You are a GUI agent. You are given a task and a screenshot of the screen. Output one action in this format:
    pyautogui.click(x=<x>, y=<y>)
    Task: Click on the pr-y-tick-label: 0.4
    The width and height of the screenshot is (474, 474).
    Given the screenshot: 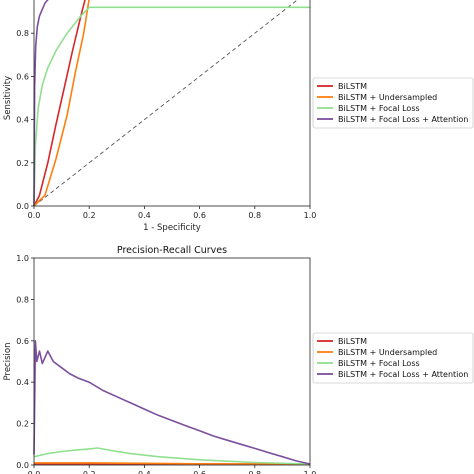 What is the action you would take?
    pyautogui.click(x=22, y=382)
    